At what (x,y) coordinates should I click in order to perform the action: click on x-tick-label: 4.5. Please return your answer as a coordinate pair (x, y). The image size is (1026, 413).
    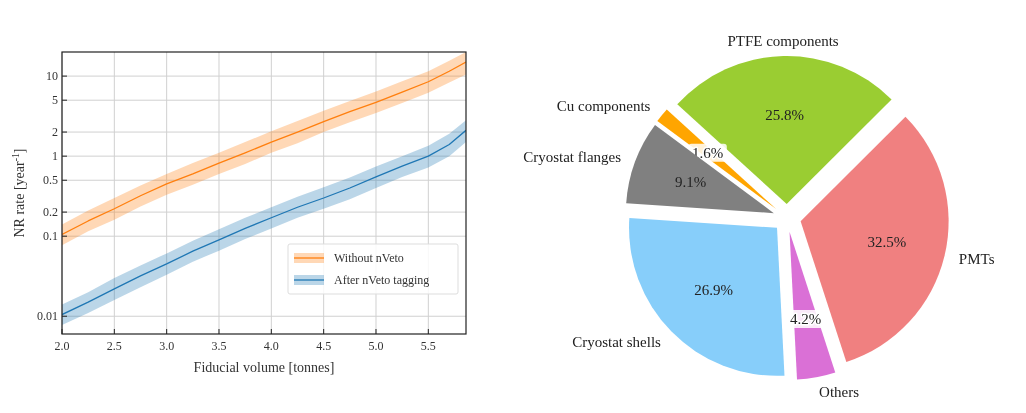
    Looking at the image, I should click on (324, 346).